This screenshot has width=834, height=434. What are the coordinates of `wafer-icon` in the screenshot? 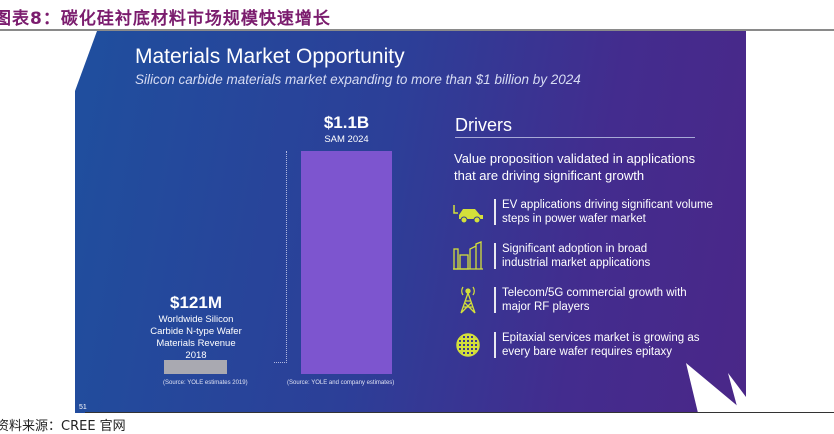 It's located at (468, 345).